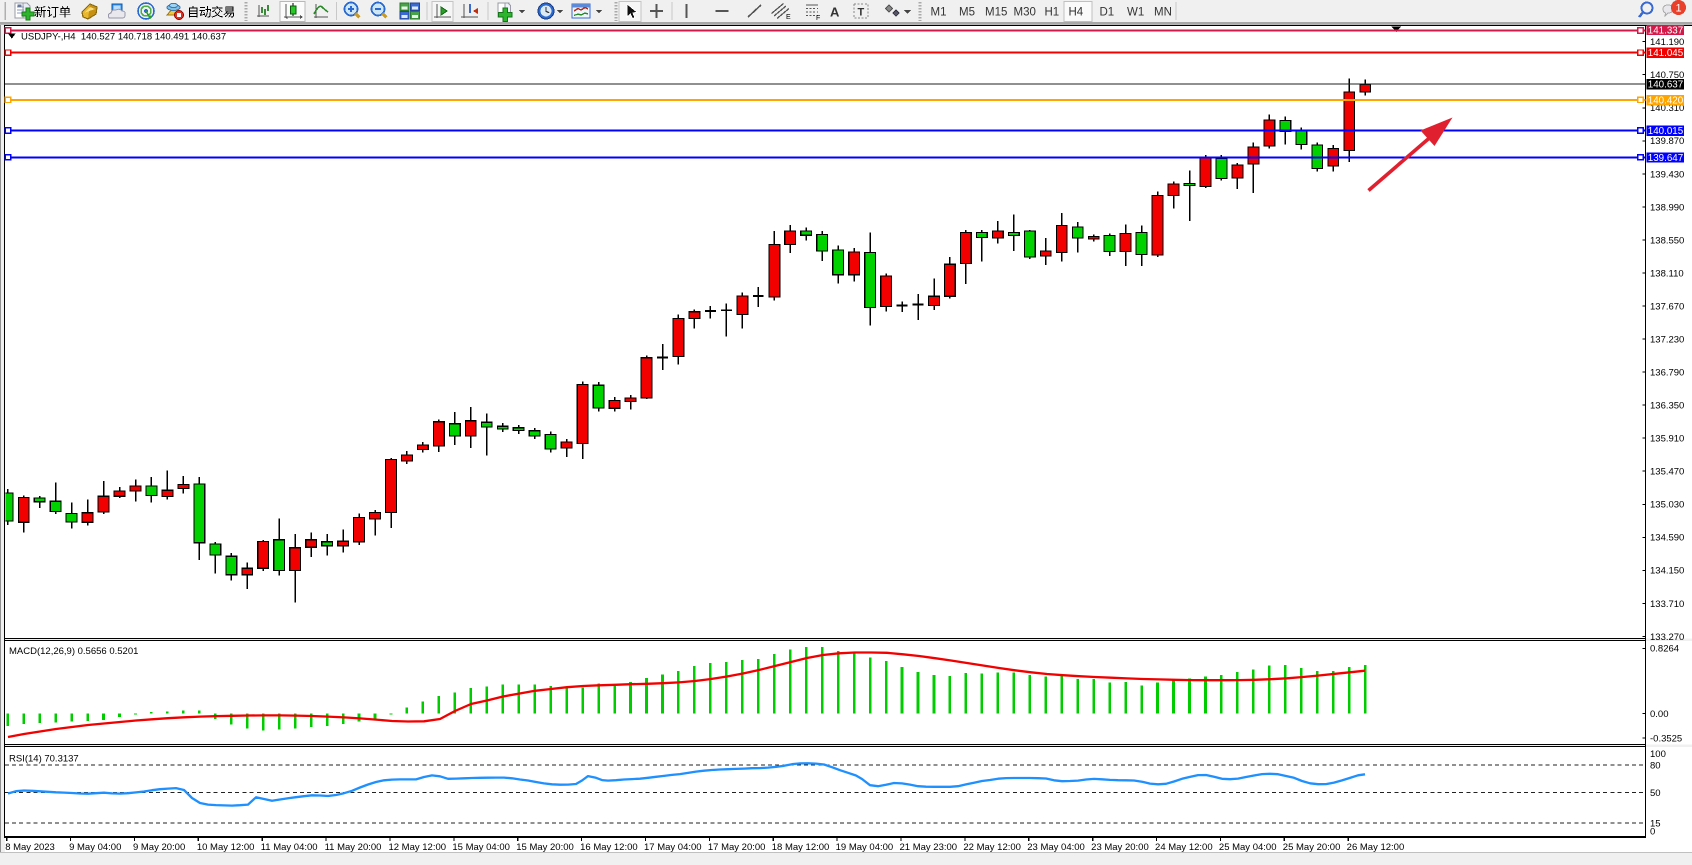  I want to click on svg-text: 136.790, so click(1667, 373).